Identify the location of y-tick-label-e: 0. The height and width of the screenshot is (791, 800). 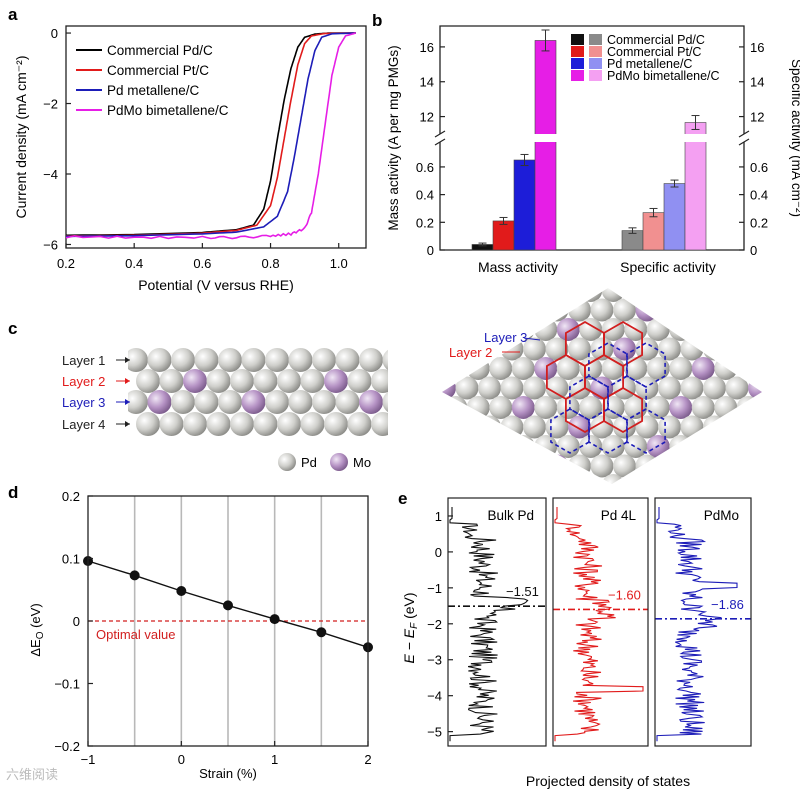
(438, 552).